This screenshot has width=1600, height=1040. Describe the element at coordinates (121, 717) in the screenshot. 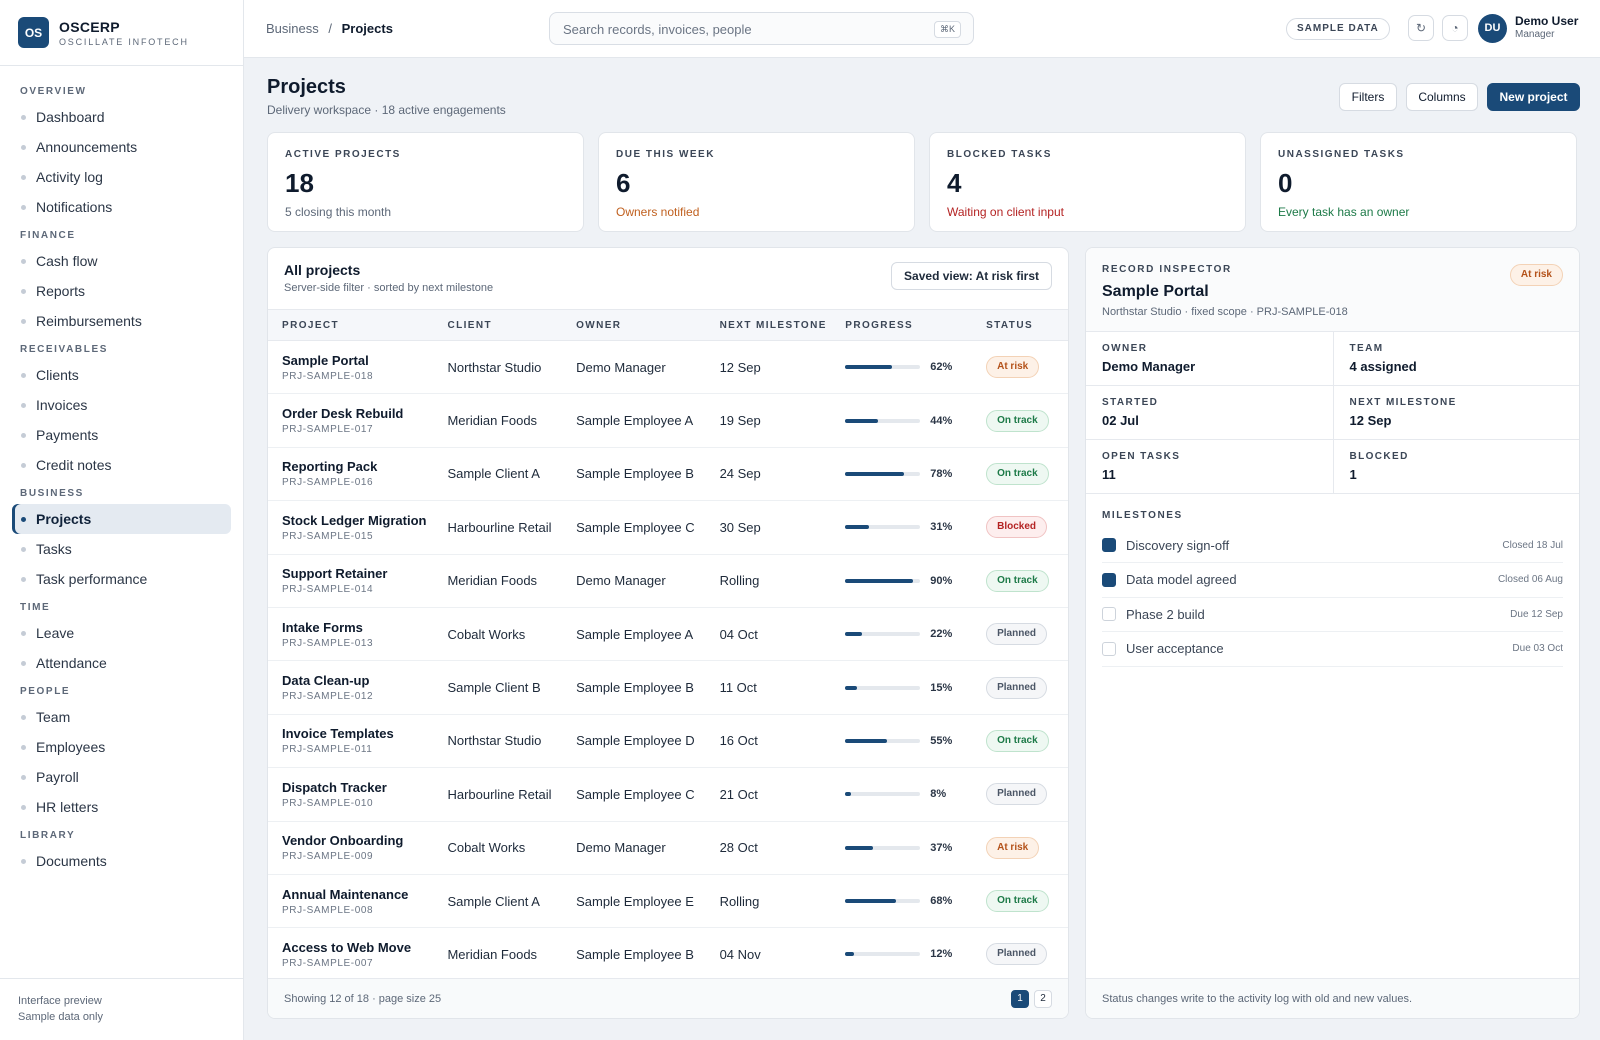

I see `sidebar-item-team: Team` at that location.